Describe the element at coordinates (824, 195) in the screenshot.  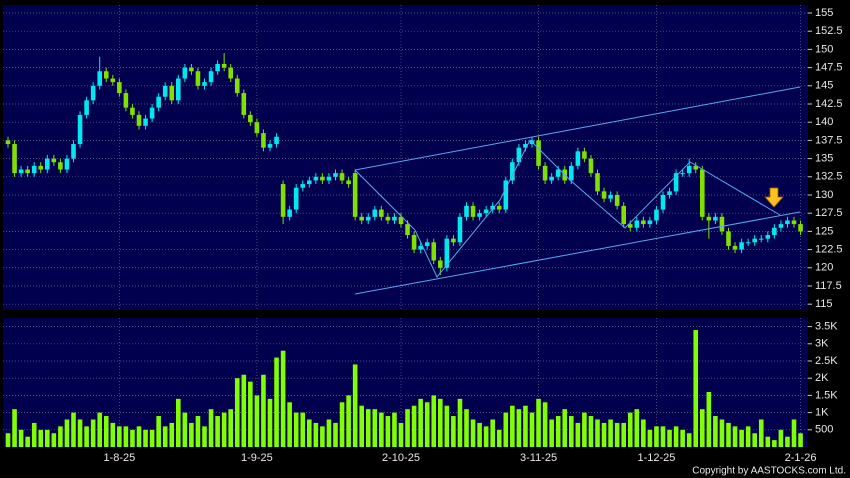
I see `y-tick-label: 130` at that location.